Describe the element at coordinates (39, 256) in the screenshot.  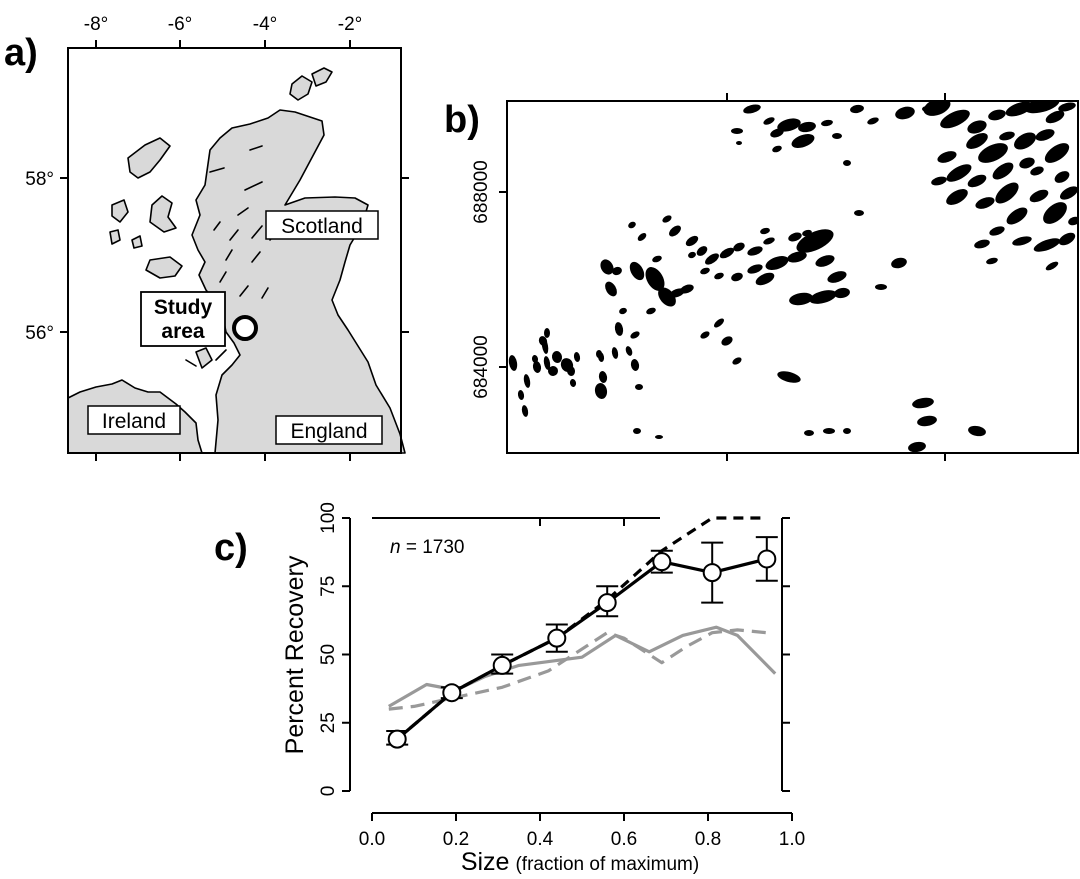
I see `panel-a-lat-ticks: 58° 56°` at that location.